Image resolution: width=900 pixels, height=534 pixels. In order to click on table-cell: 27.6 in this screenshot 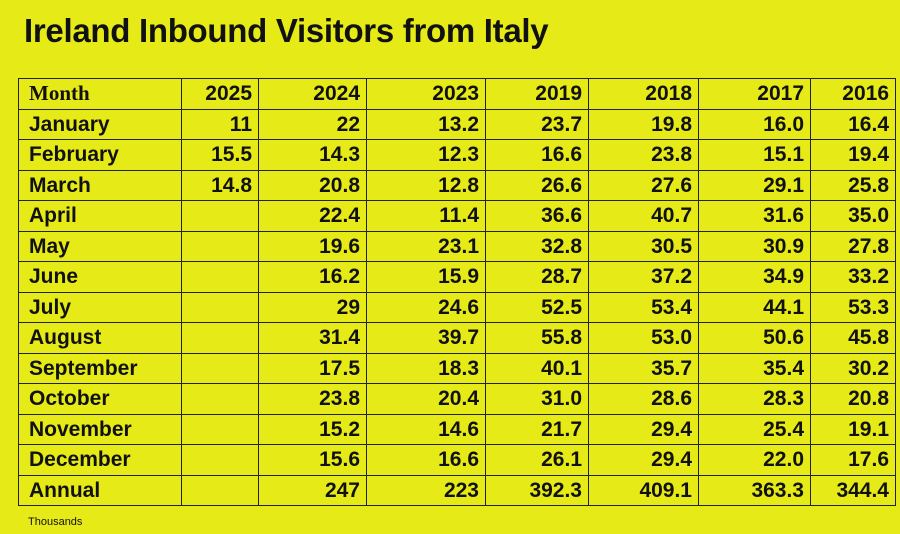, I will do `click(643, 185)`.